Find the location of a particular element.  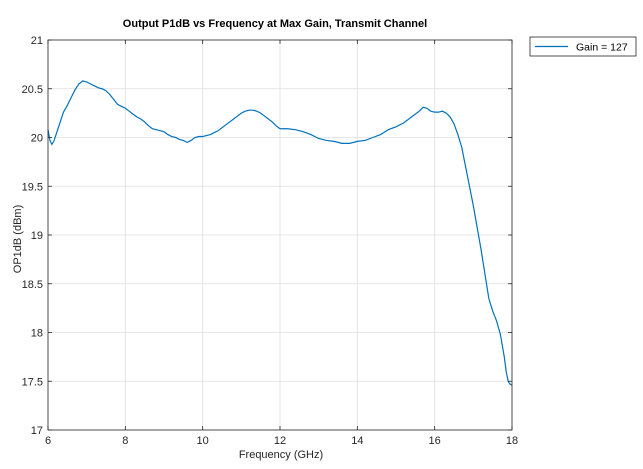

legend-box is located at coordinates (583, 46).